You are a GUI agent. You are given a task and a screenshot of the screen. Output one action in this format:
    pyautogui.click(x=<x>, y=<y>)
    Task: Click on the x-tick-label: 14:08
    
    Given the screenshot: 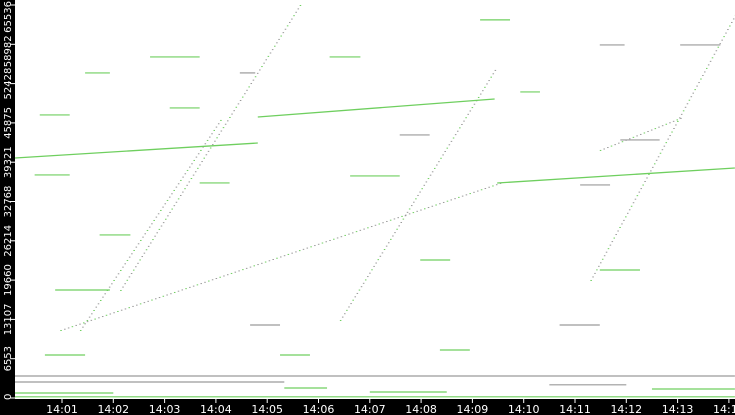 What is the action you would take?
    pyautogui.click(x=421, y=409)
    